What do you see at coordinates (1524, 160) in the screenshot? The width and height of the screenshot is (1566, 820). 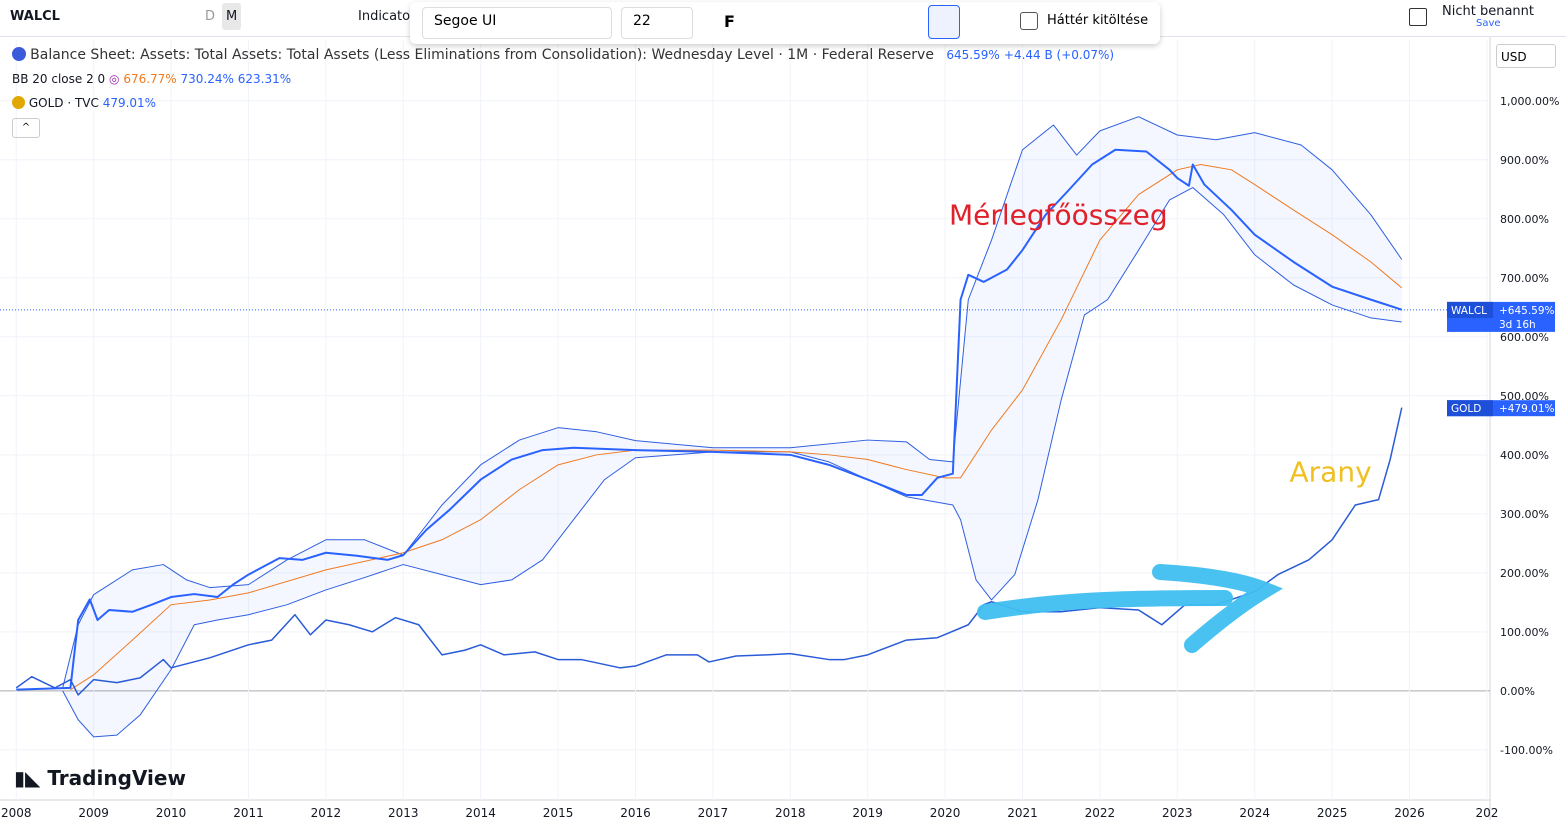 I see `y-tick-label: 900.00%` at bounding box center [1524, 160].